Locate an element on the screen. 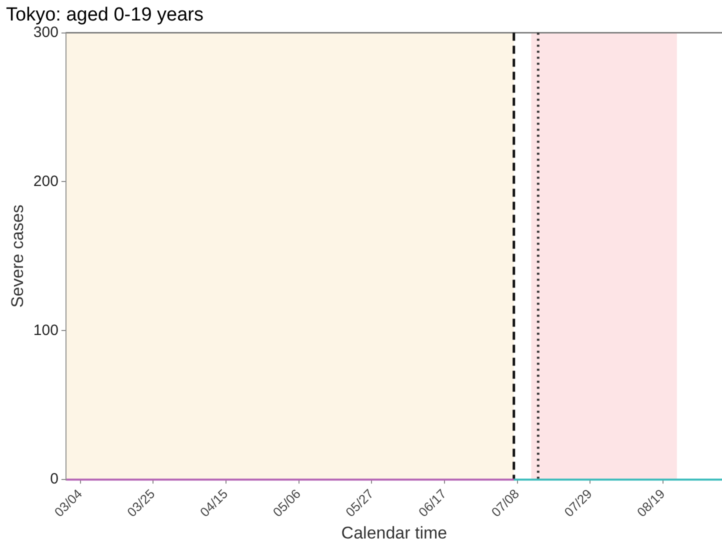 The image size is (722, 544). y-tick-label: 300 is located at coordinates (45, 32).